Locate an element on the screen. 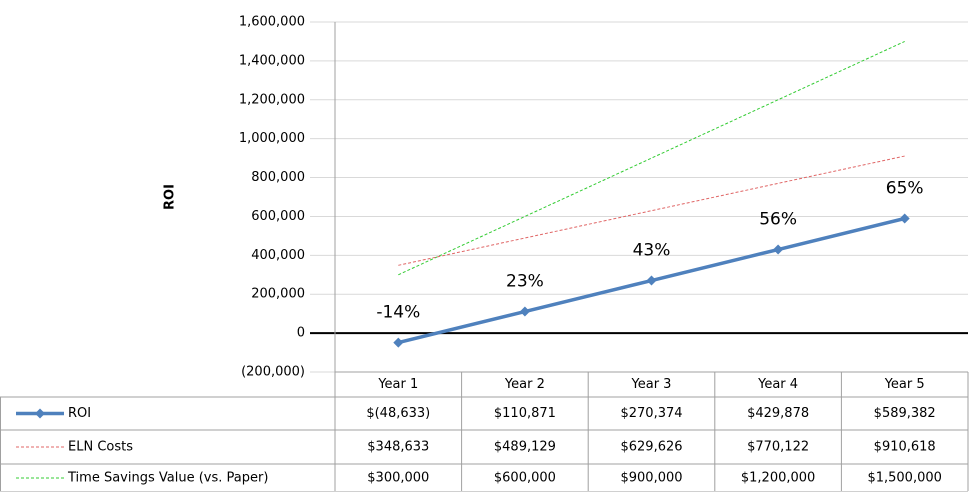 The image size is (969, 492). table-cell: $600,000 is located at coordinates (525, 478).